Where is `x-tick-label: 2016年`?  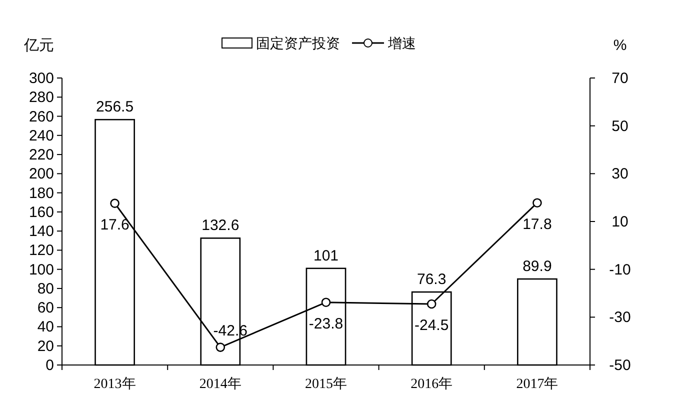 x-tick-label: 2016年 is located at coordinates (431, 384).